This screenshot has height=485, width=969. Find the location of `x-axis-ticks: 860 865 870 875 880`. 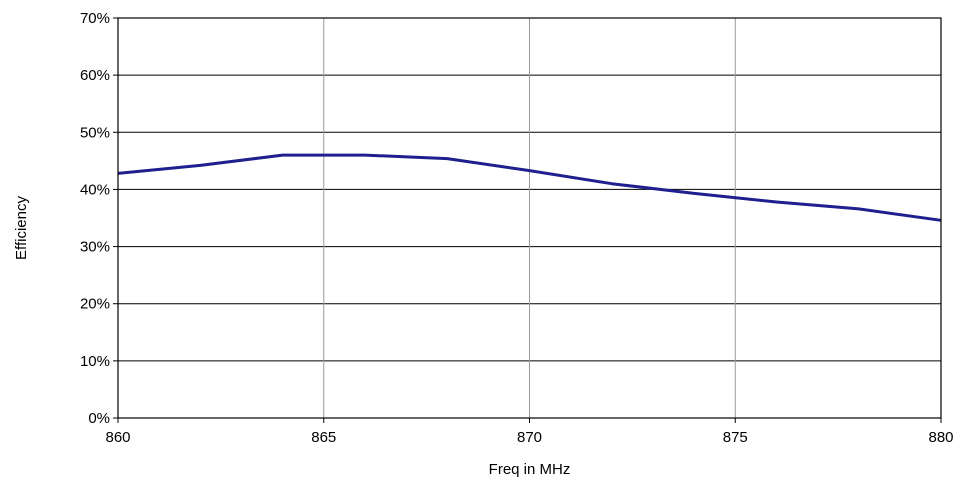

x-axis-ticks: 860 865 870 875 880 is located at coordinates (529, 432).